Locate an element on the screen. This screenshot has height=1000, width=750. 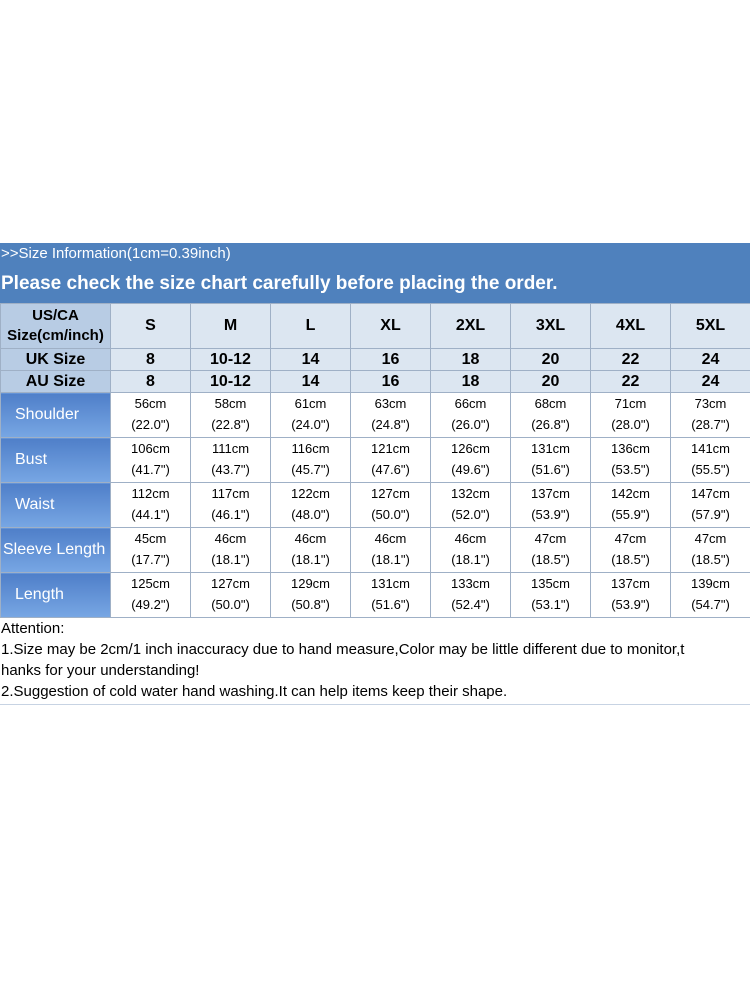
measurement-cell: 117cm (46.1") is located at coordinates (230, 505).